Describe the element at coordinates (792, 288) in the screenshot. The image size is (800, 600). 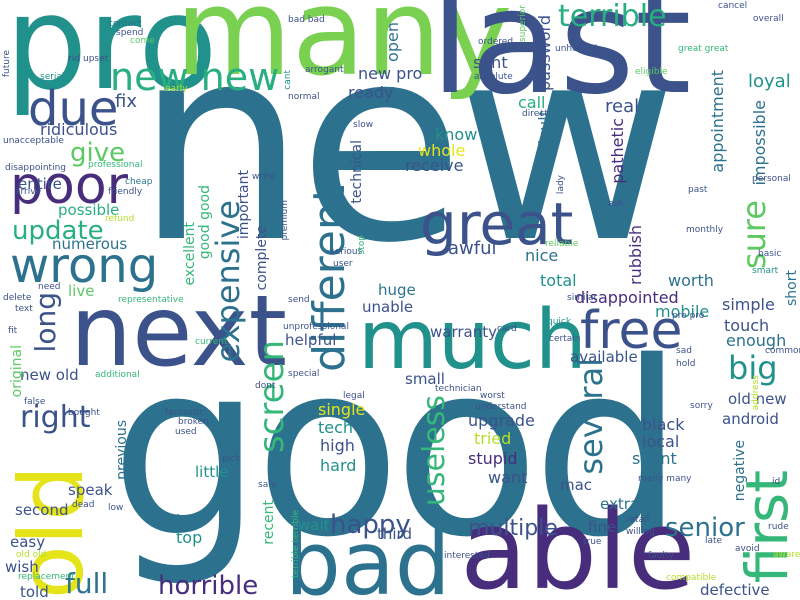
I see `word-short: short` at that location.